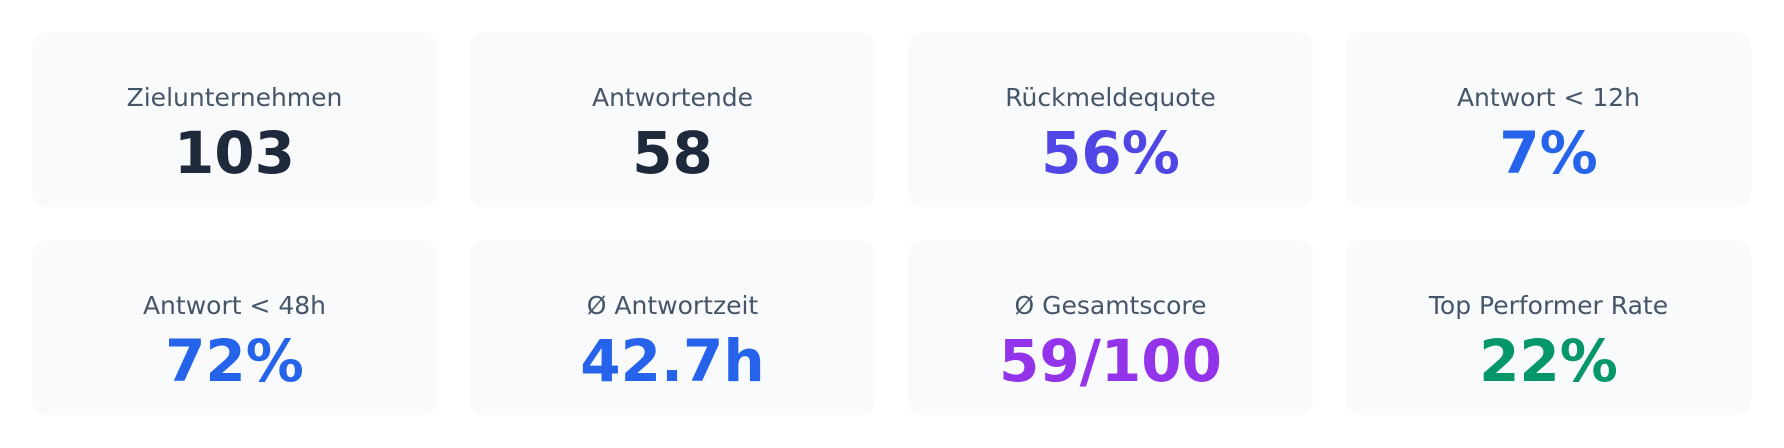 This screenshot has width=1784, height=448. Describe the element at coordinates (1110, 153) in the screenshot. I see `kpi-value: 56%` at that location.